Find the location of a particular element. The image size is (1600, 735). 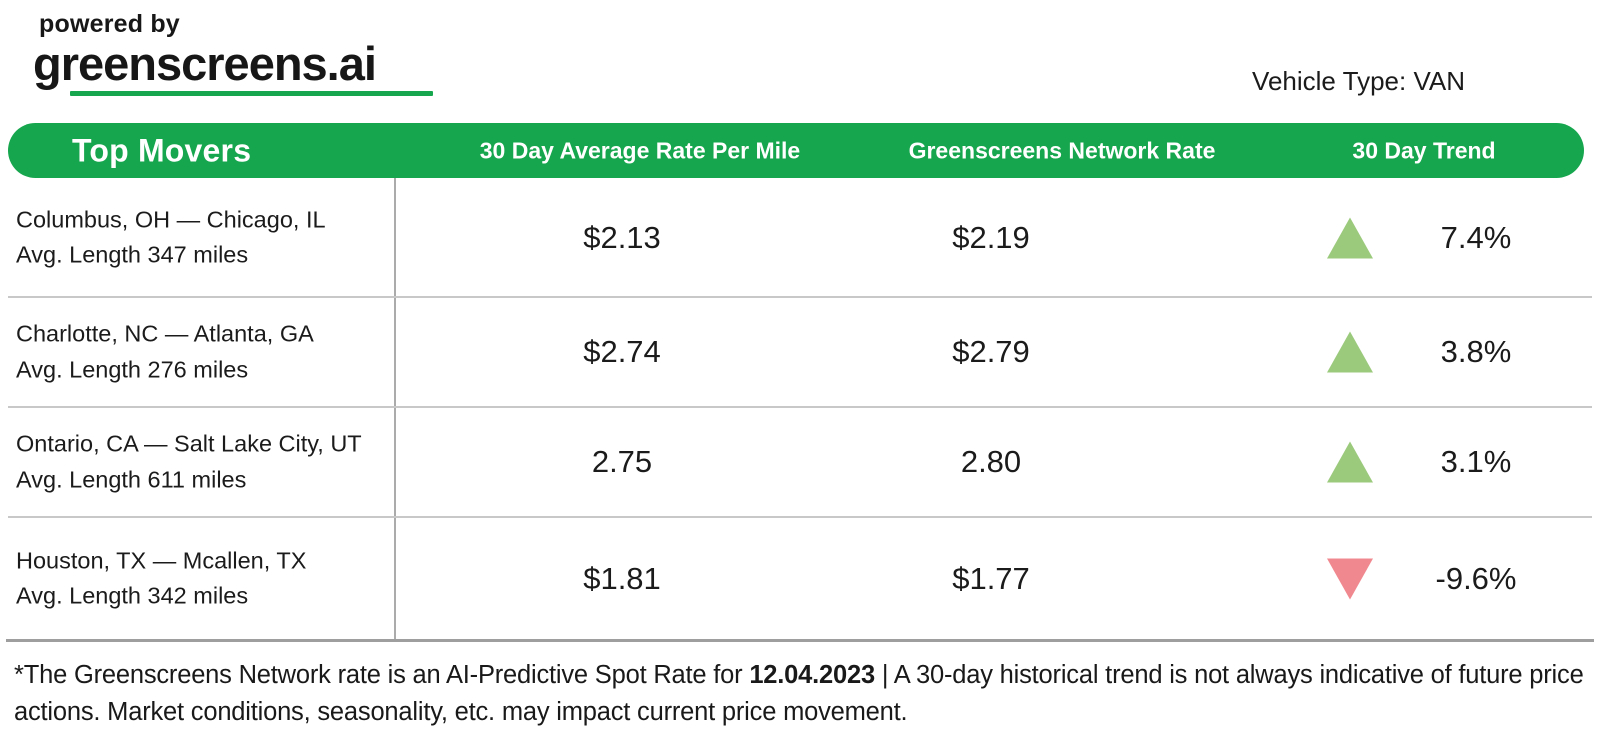

trend-pct-value: -9.6% is located at coordinates (1476, 578).